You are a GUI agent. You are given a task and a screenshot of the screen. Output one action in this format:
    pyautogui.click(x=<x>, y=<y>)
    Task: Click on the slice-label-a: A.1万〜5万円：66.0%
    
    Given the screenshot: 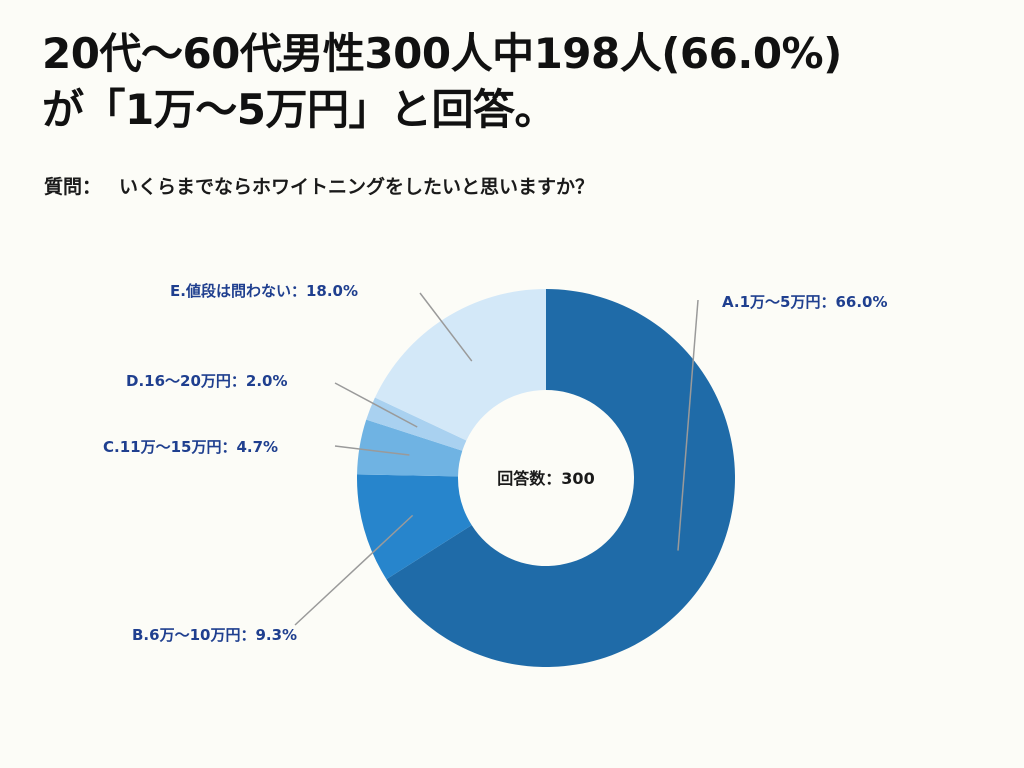 What is the action you would take?
    pyautogui.click(x=805, y=302)
    